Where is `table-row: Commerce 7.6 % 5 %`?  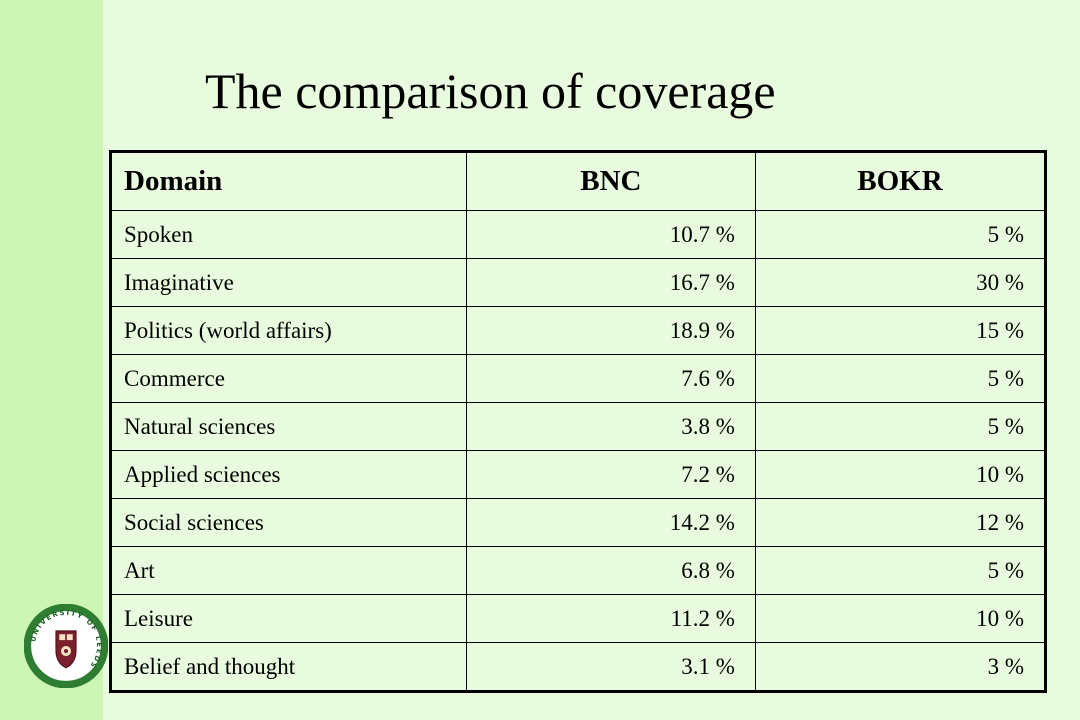 table-row: Commerce 7.6 % 5 % is located at coordinates (578, 378).